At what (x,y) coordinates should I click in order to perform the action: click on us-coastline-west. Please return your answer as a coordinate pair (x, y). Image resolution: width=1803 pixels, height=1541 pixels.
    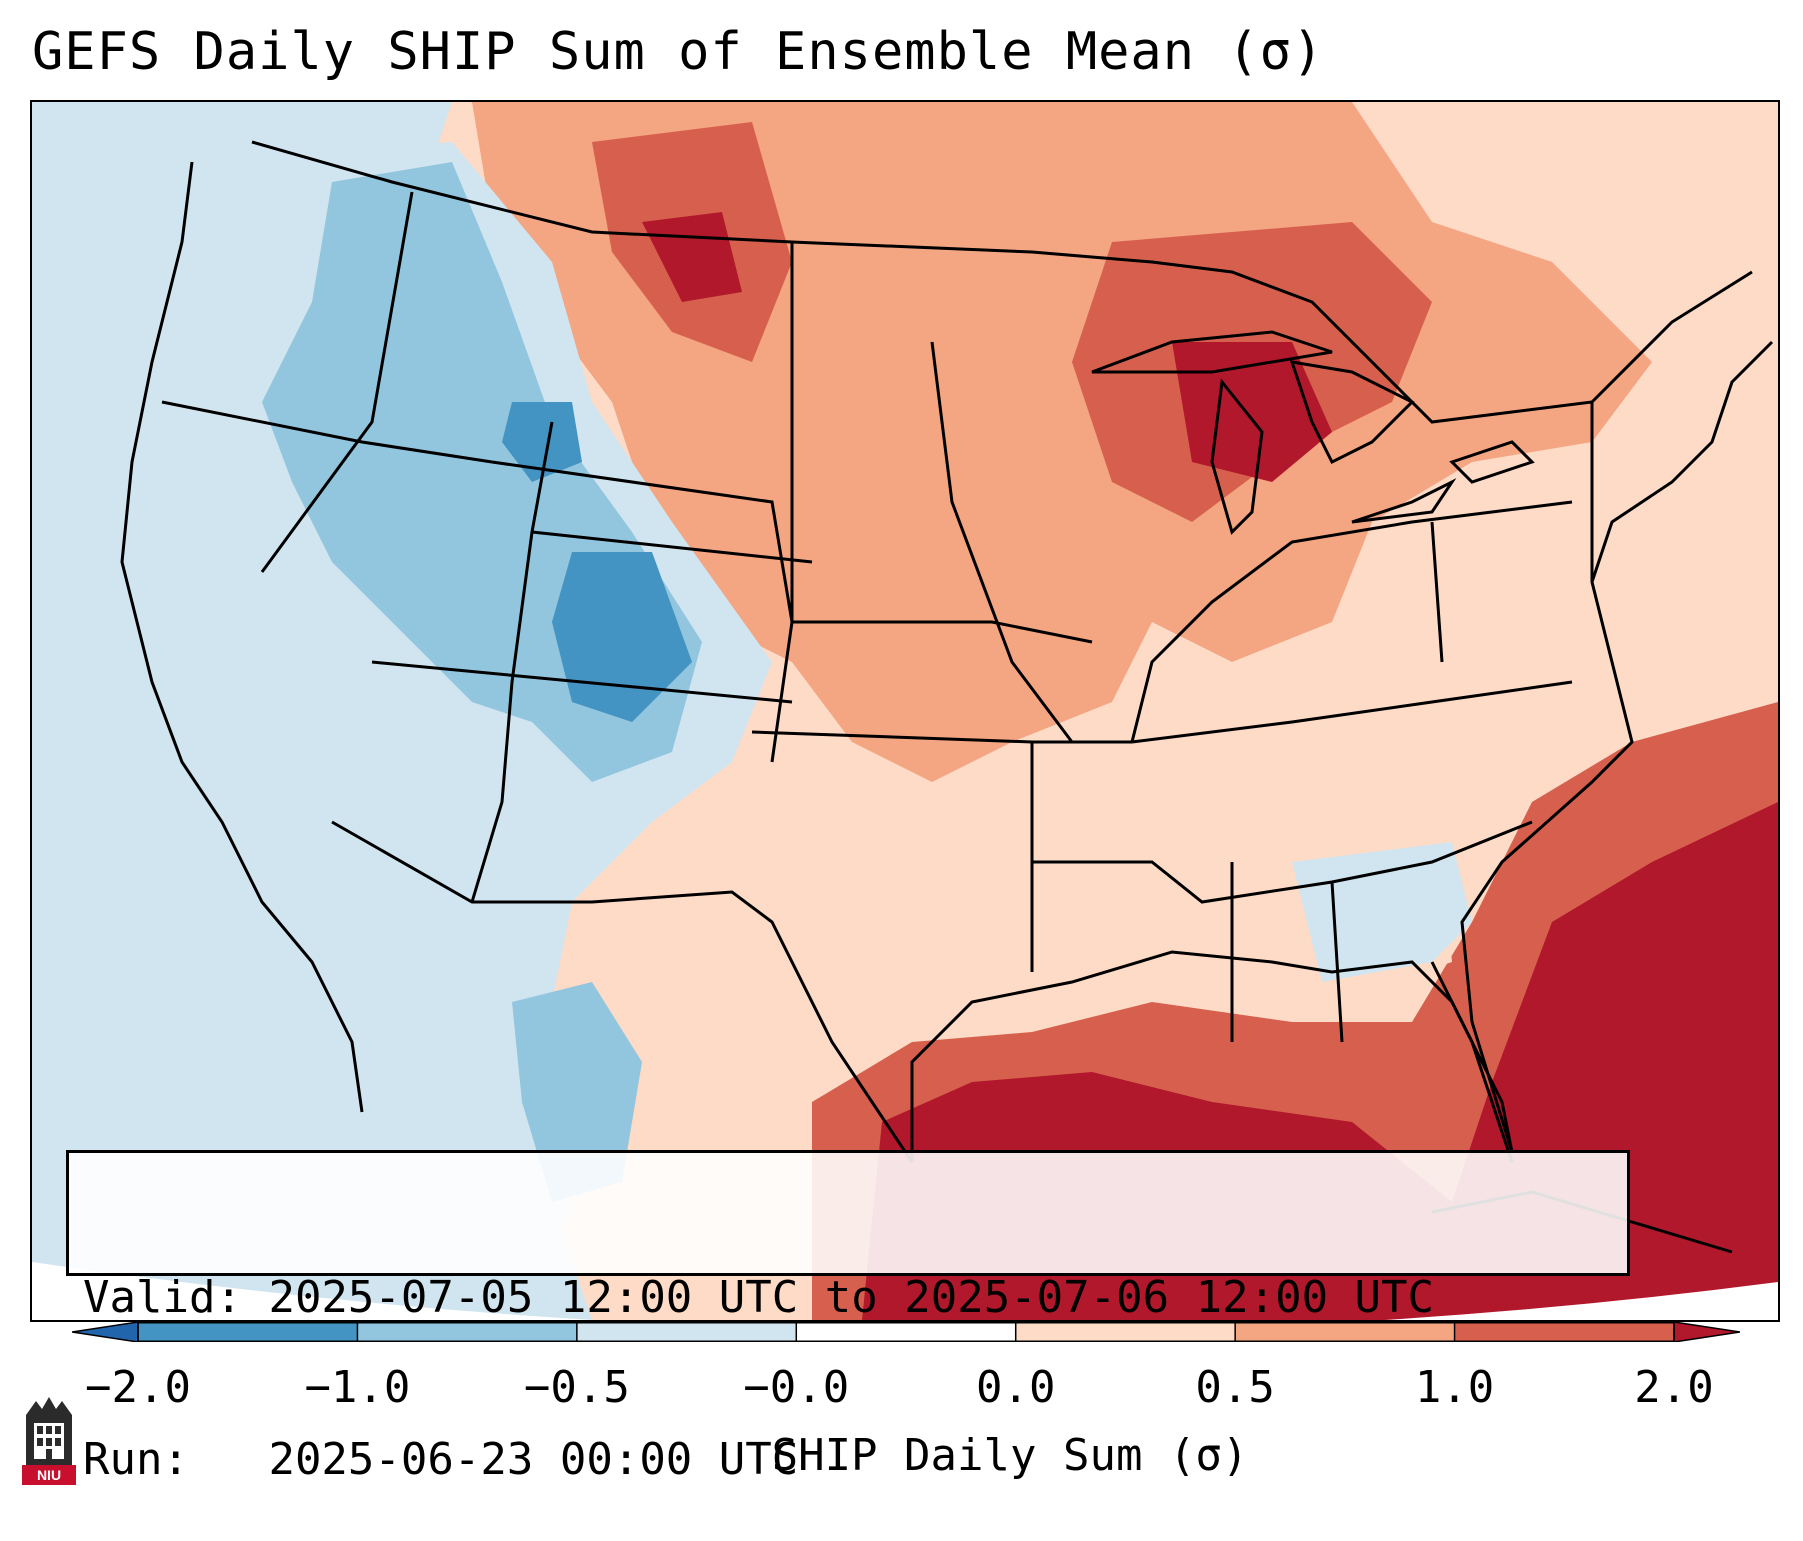
    Looking at the image, I should click on (242, 637).